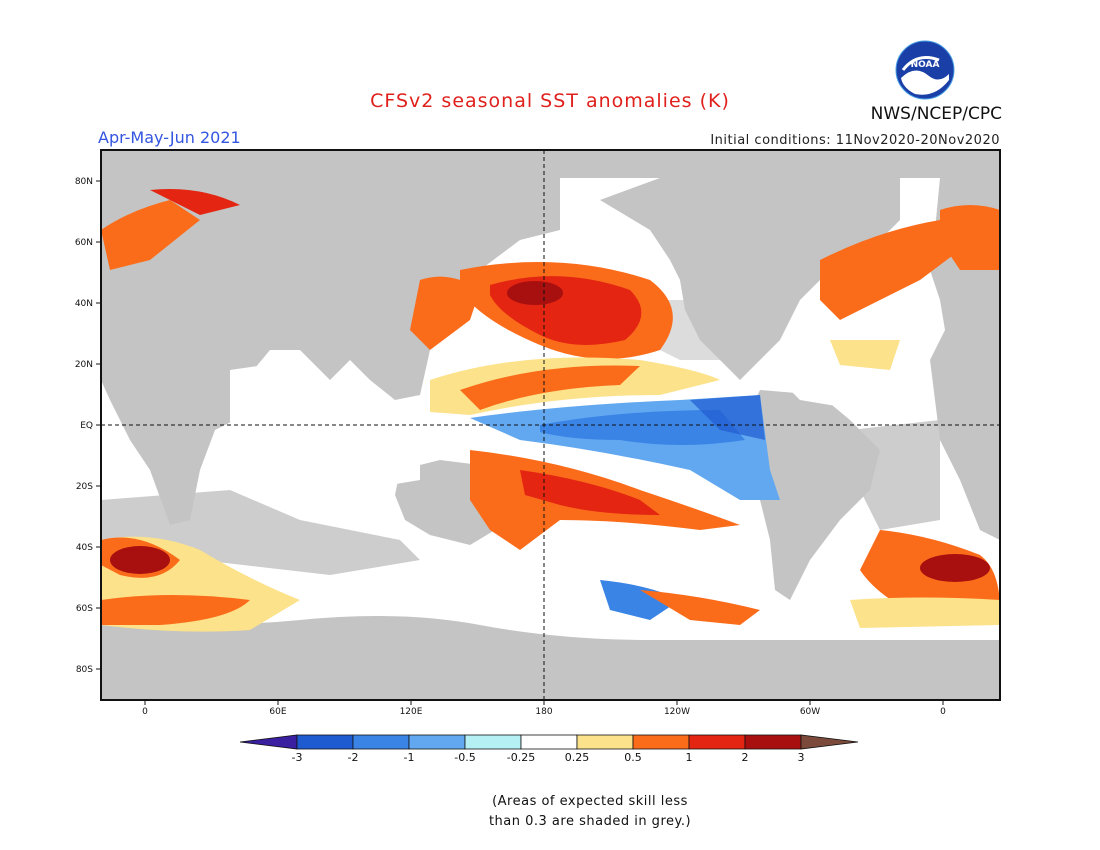 The image size is (1100, 850). Describe the element at coordinates (353, 757) in the screenshot. I see `colorbar-tick-label: -2` at that location.